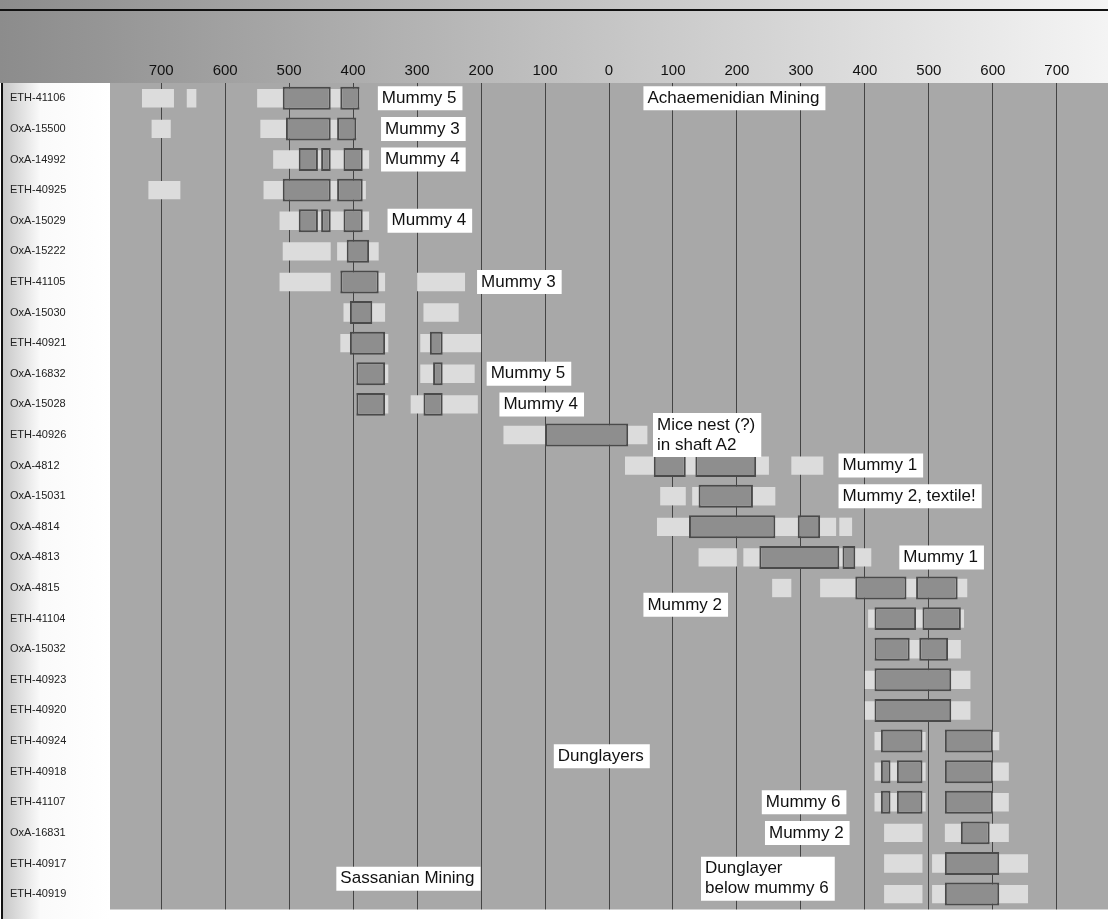 The height and width of the screenshot is (919, 1108). What do you see at coordinates (38, 831) in the screenshot?
I see `y-tick-label: OxA-16831` at bounding box center [38, 831].